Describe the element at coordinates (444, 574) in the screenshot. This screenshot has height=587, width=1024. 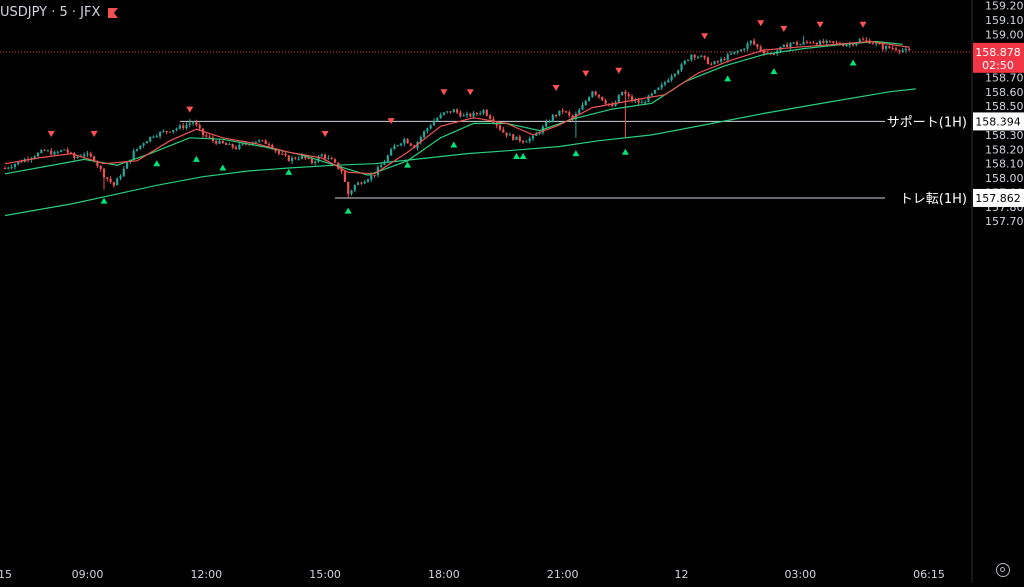
I see `x-tick-label: 18:00` at that location.